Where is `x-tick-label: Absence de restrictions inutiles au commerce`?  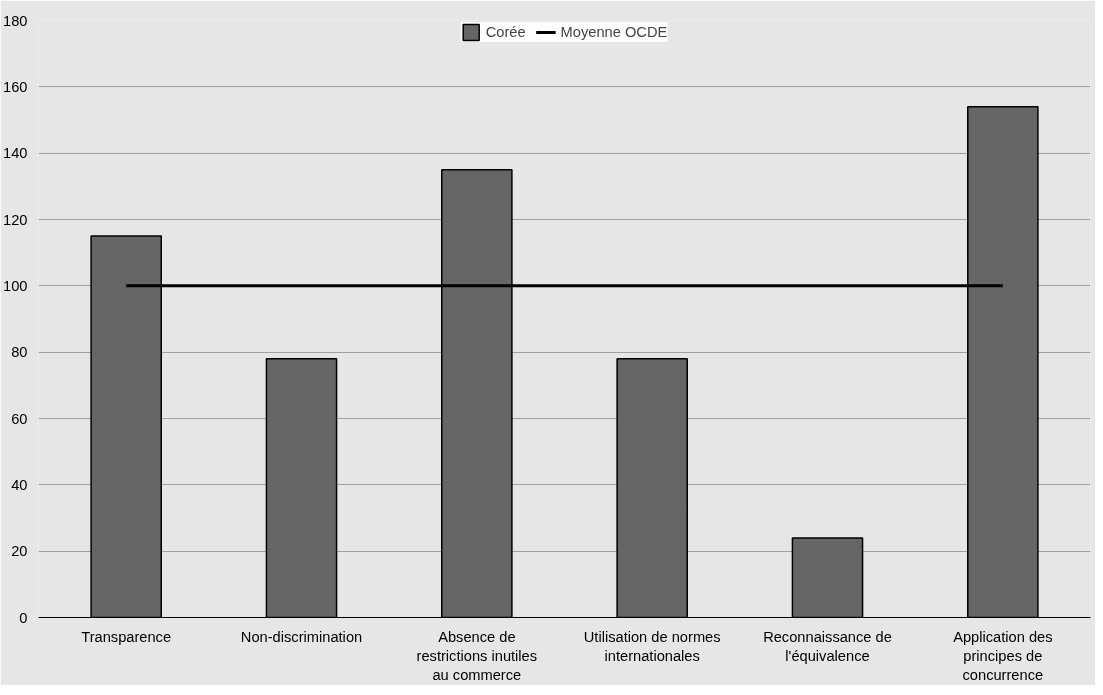
x-tick-label: Absence de restrictions inutiles au commerce is located at coordinates (477, 655).